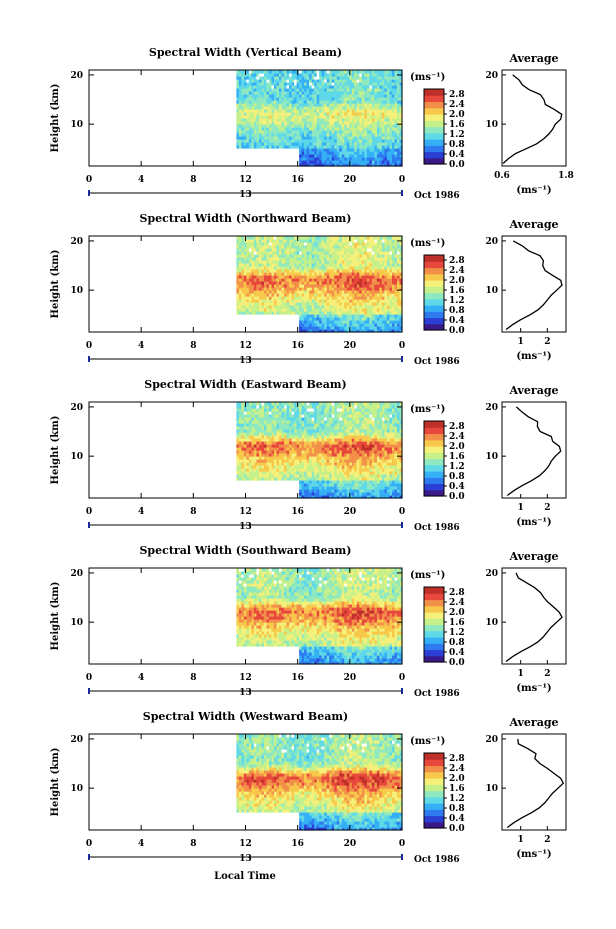 The width and height of the screenshot is (616, 929). What do you see at coordinates (434, 265) in the screenshot?
I see `colorbar-segment` at bounding box center [434, 265].